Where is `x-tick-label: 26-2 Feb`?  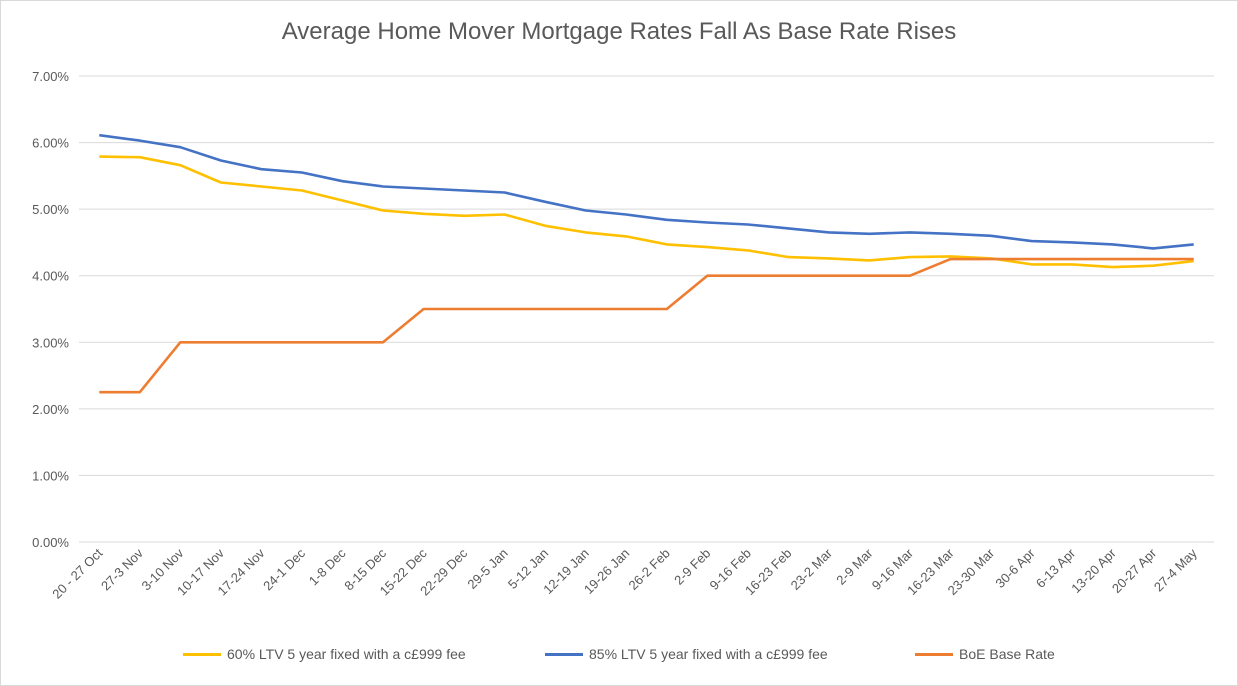 x-tick-label: 26-2 Feb is located at coordinates (648, 569).